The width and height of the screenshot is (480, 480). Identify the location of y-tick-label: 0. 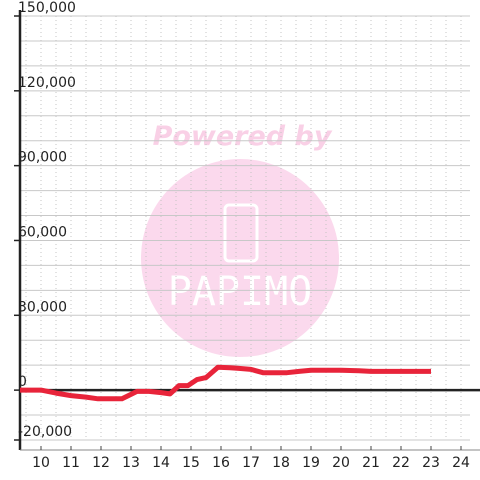
(22, 382).